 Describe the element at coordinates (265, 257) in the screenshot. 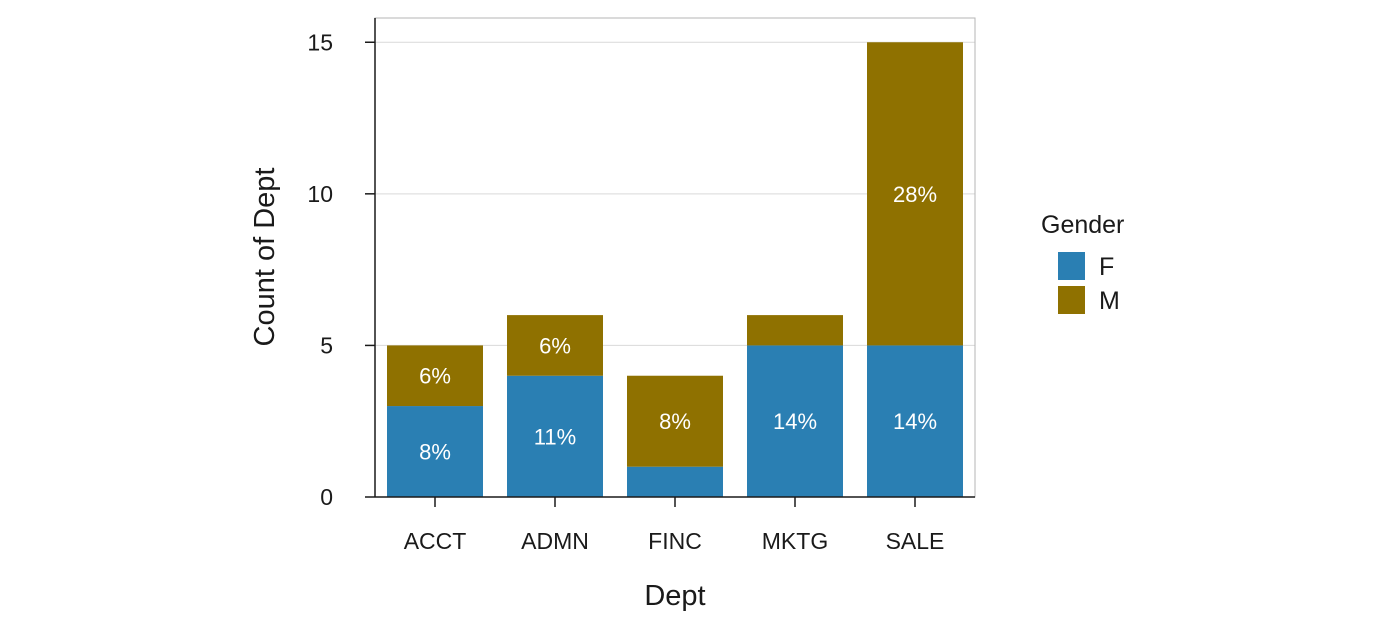

I see `y-axis-title: Count of Dept` at that location.